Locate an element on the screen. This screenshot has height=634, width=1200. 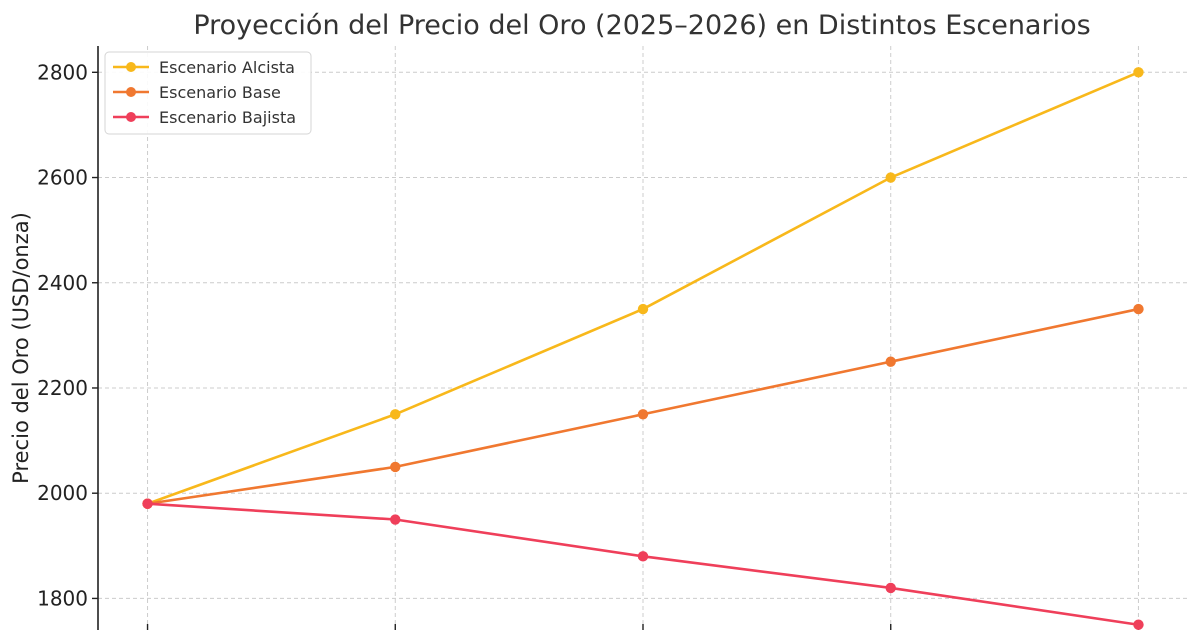
y-axis-ticks: 1800 2000 2200 2400 2600 2800 is located at coordinates (67, 335).